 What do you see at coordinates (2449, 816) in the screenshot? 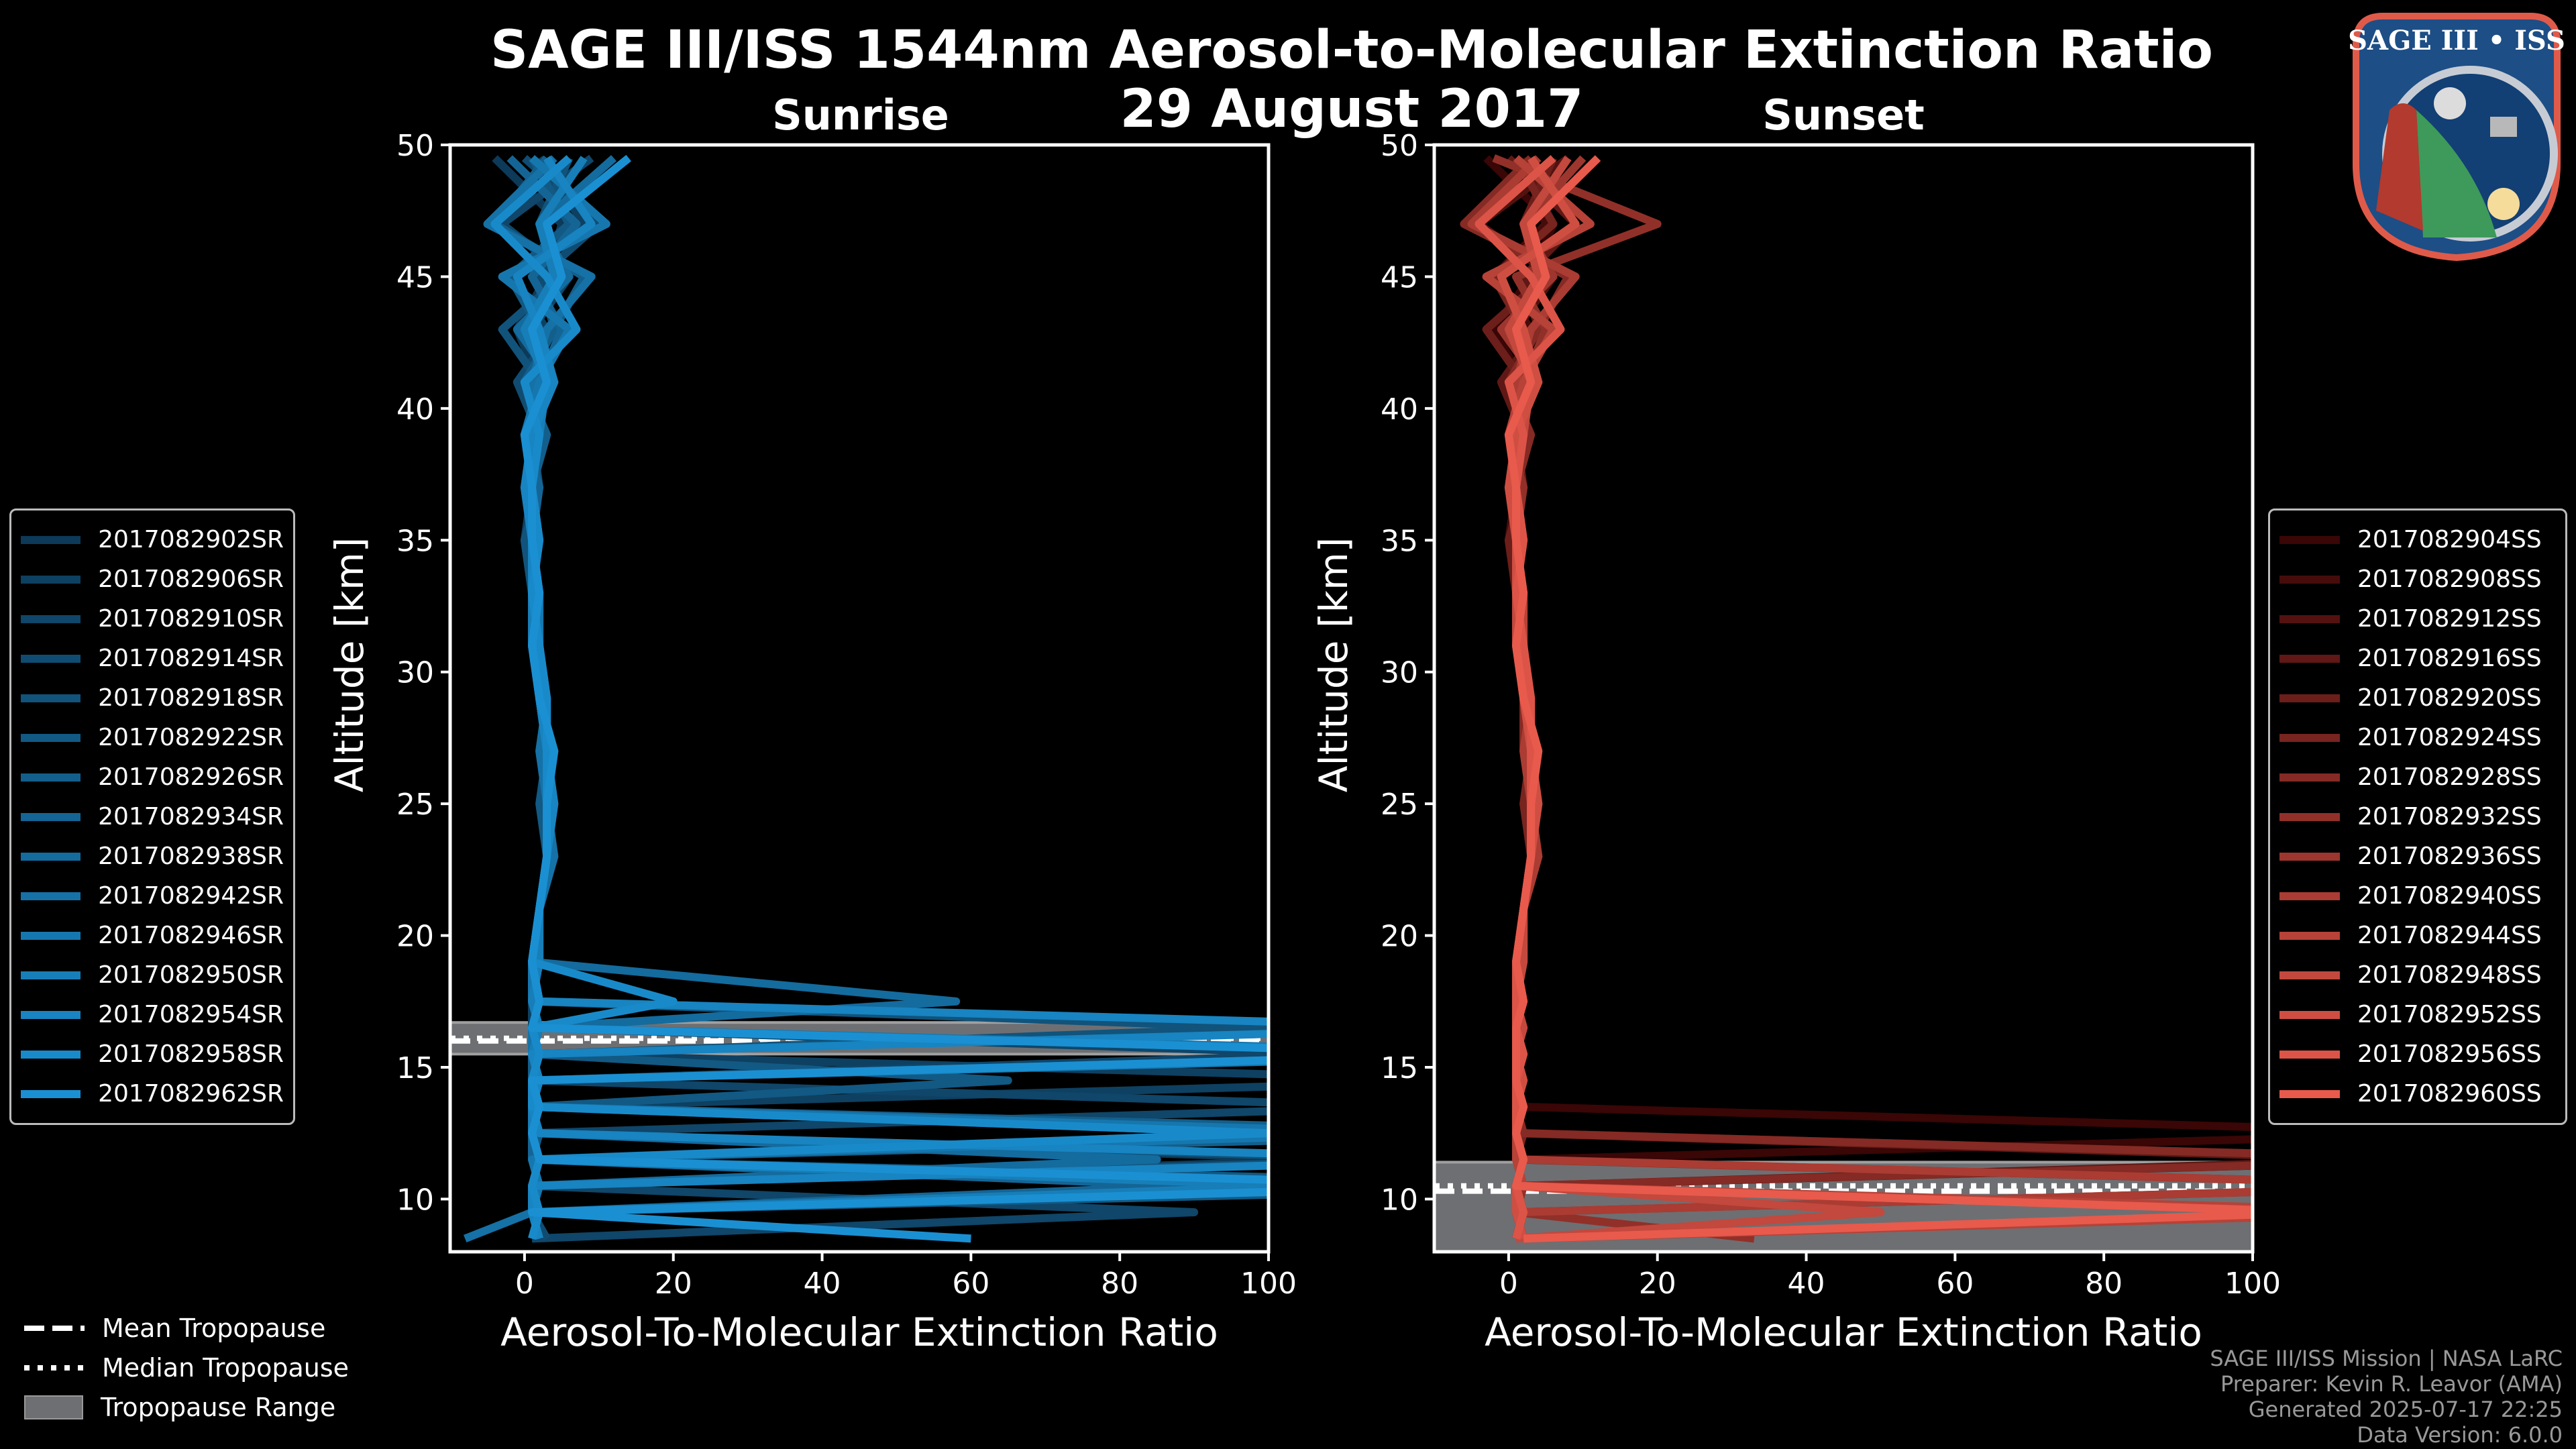
I see `legend-label: 2017082932SS` at bounding box center [2449, 816].